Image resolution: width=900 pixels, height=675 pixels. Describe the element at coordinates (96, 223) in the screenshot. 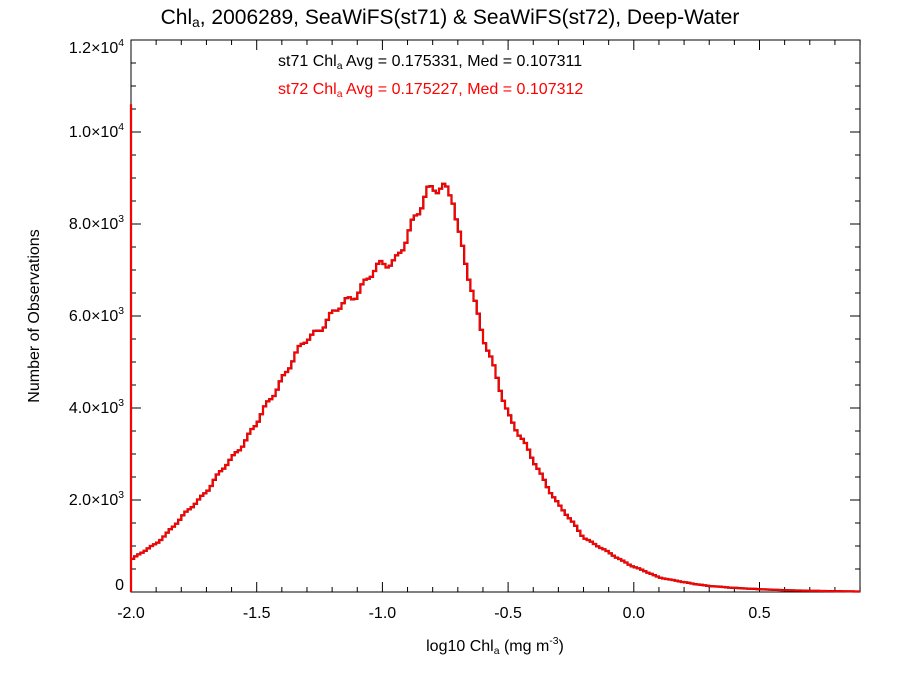

I see `y-tick-label: 8.0×10³` at that location.